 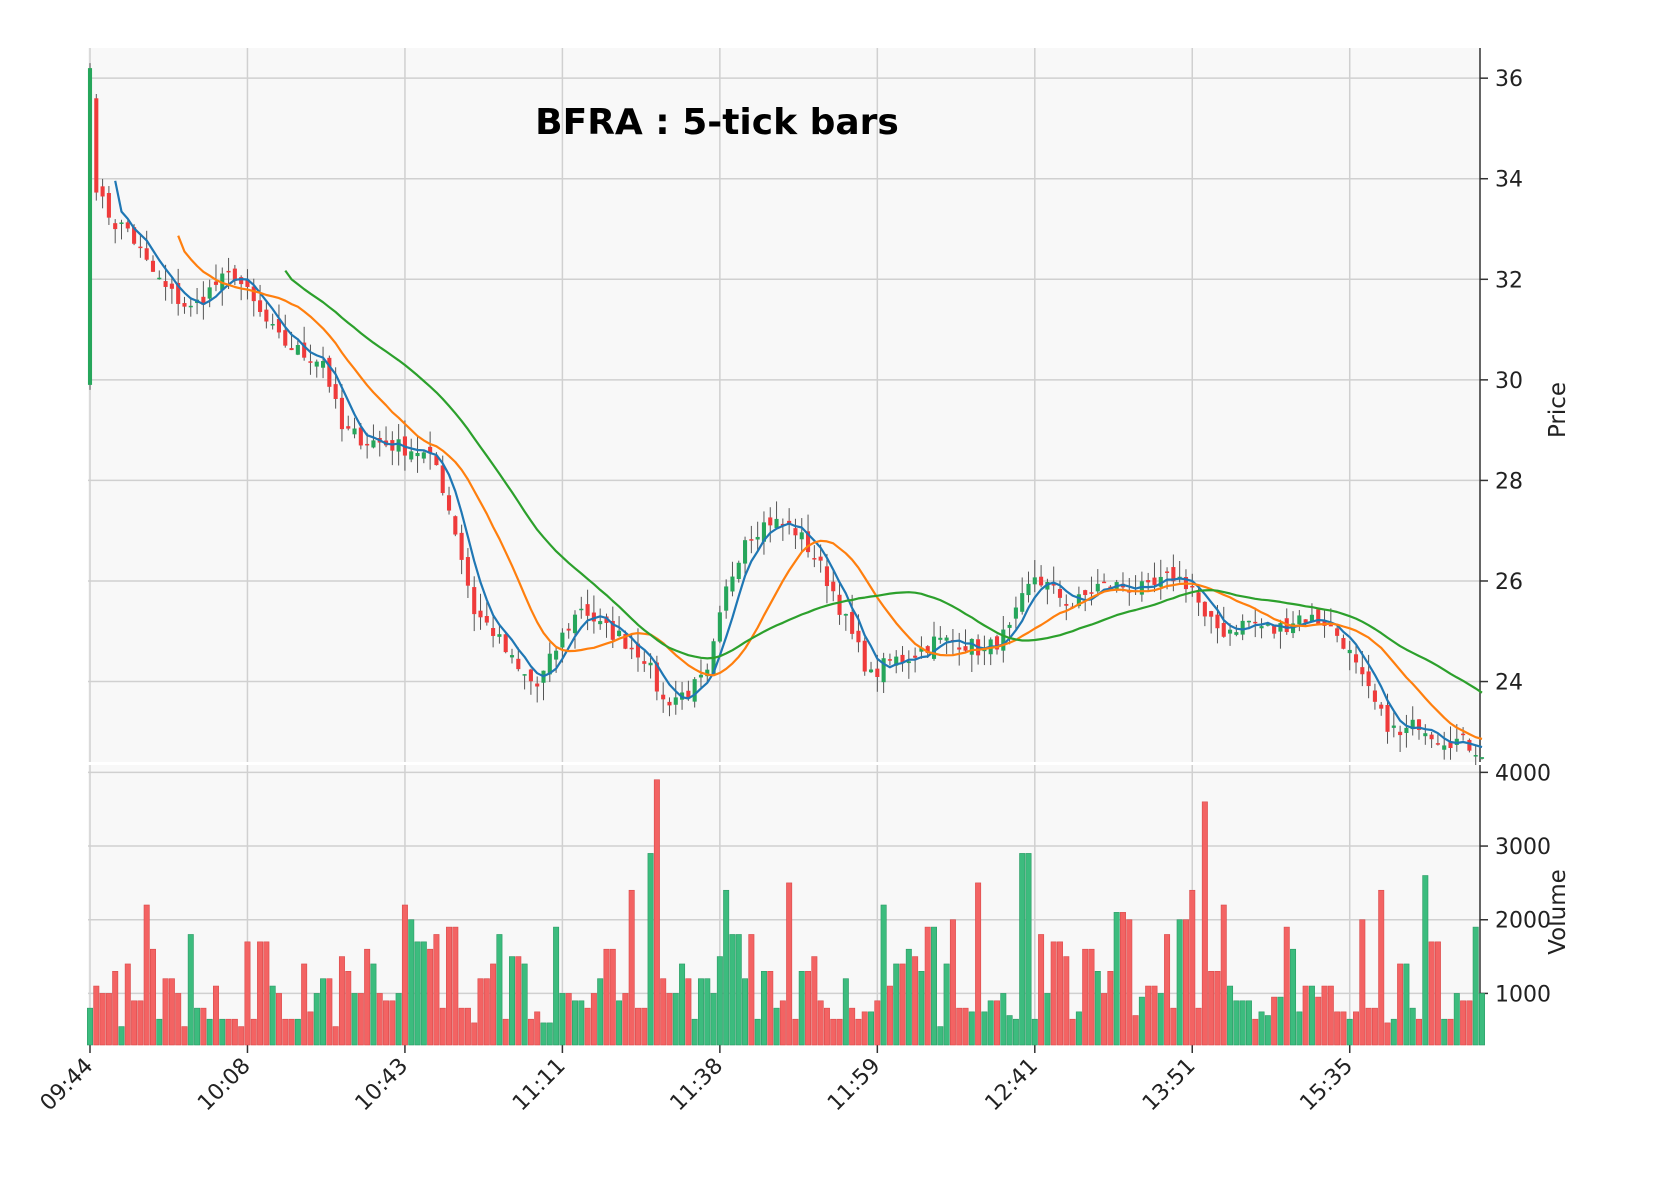 I want to click on chart-title: BFRA : 5-tick bars, so click(x=717, y=122).